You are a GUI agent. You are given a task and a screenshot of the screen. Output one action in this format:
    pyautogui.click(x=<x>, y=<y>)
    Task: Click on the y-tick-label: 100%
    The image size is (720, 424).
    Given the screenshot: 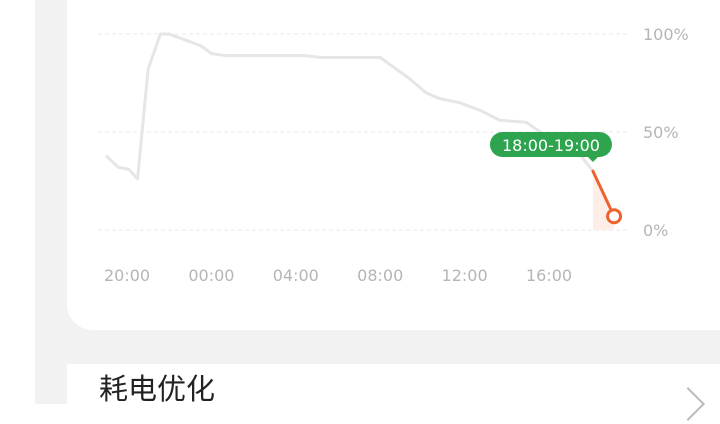 What is the action you would take?
    pyautogui.click(x=666, y=34)
    